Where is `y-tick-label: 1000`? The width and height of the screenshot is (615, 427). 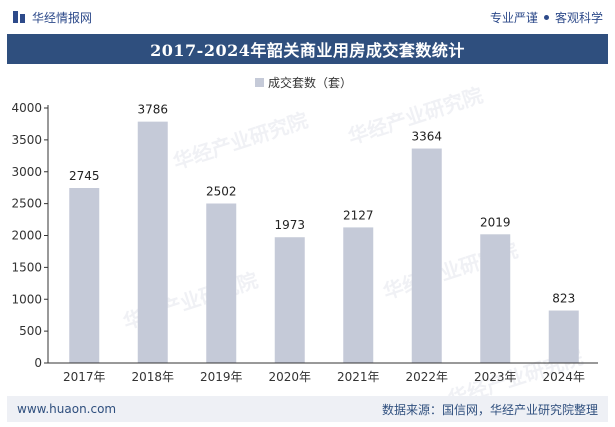
y-tick-label: 1000 is located at coordinates (26, 299).